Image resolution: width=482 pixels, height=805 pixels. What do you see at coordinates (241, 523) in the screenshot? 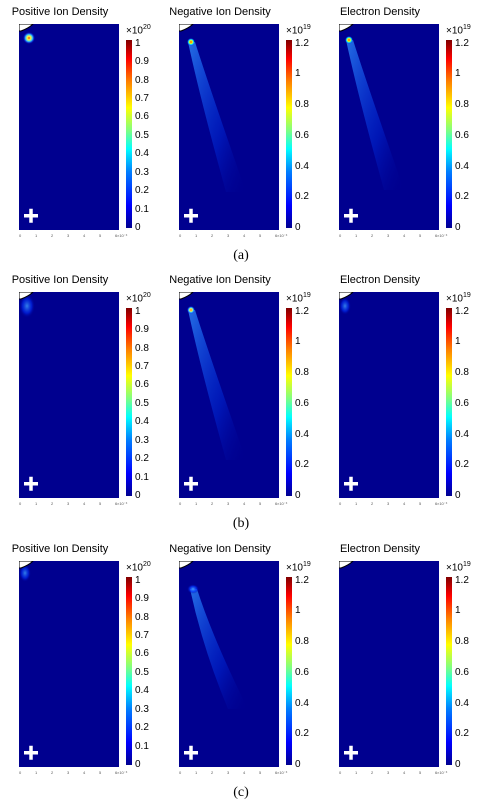
I see `row-caption: (b)` at bounding box center [241, 523].